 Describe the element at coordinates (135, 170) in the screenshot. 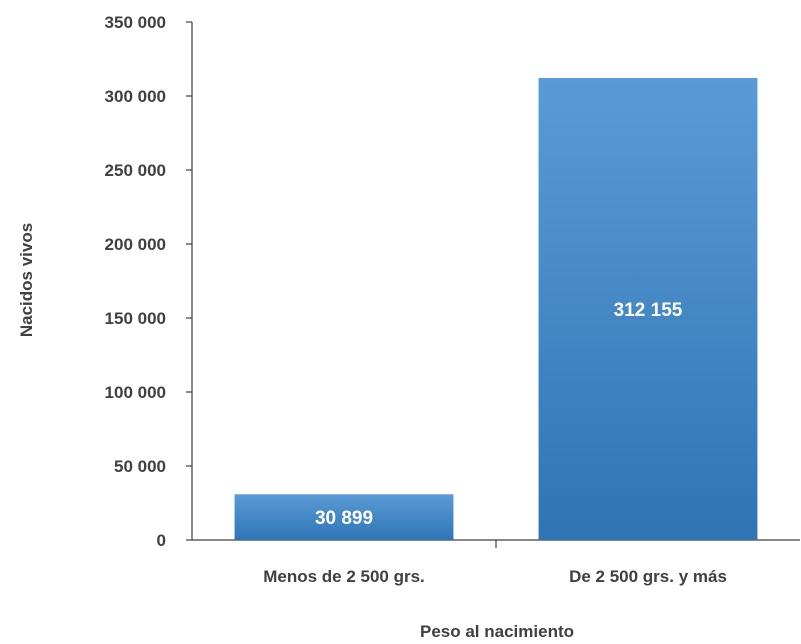

I see `y-tick-label: 250 000` at that location.